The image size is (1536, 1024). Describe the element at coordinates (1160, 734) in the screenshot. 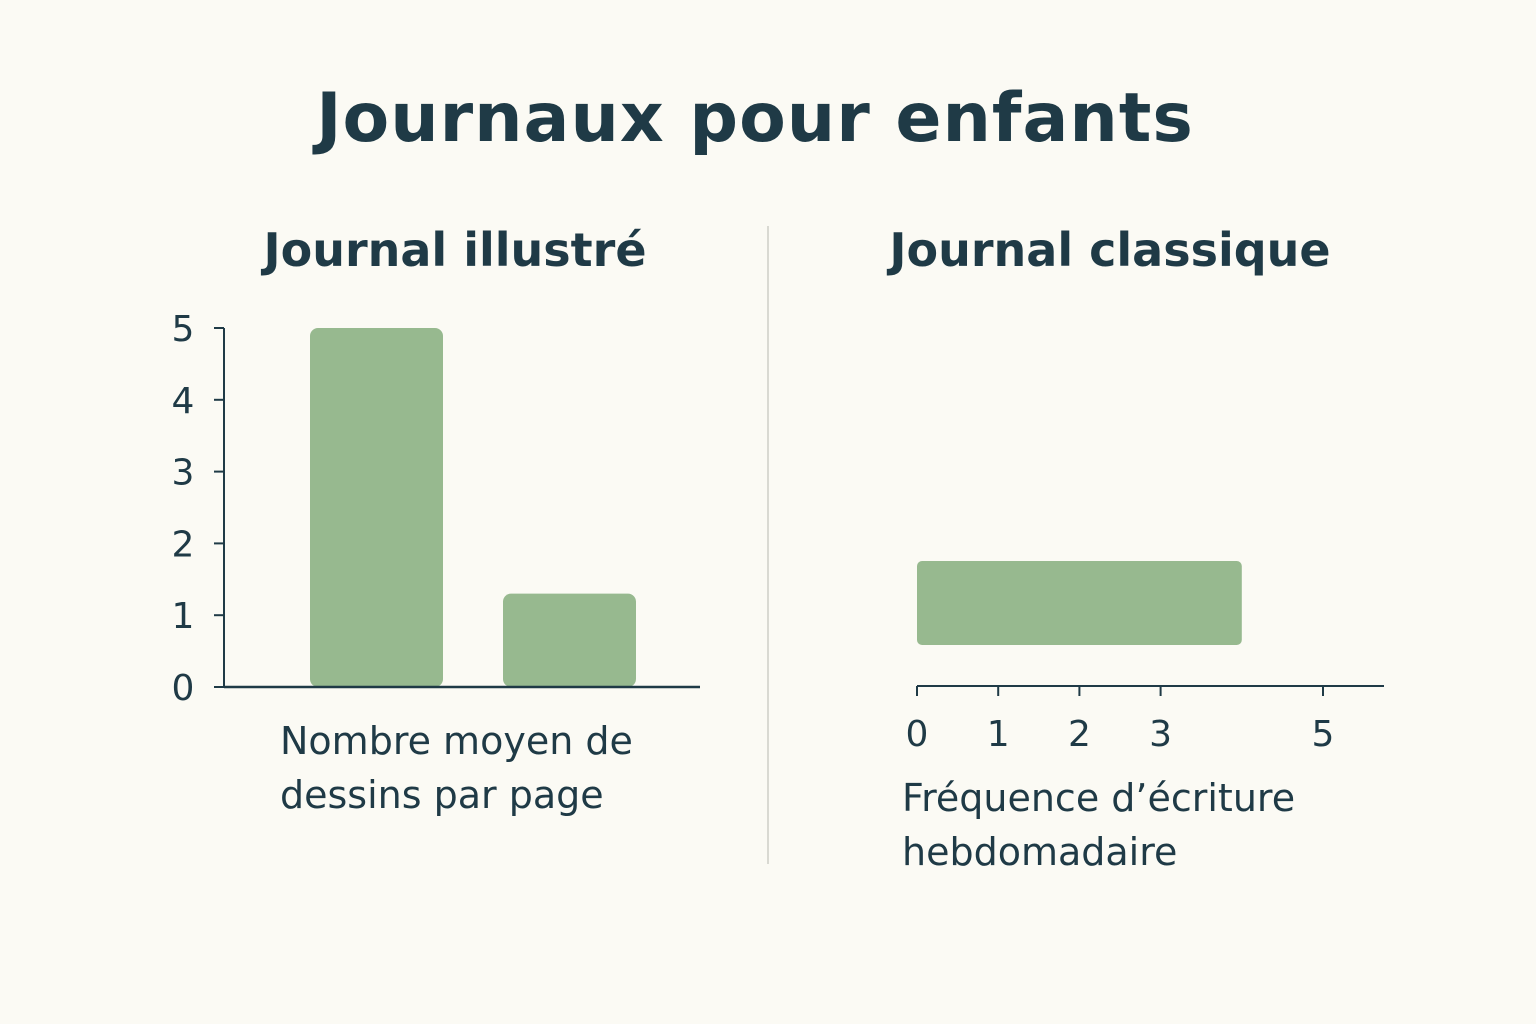

I see `right-x-tick-label-3: 3` at that location.